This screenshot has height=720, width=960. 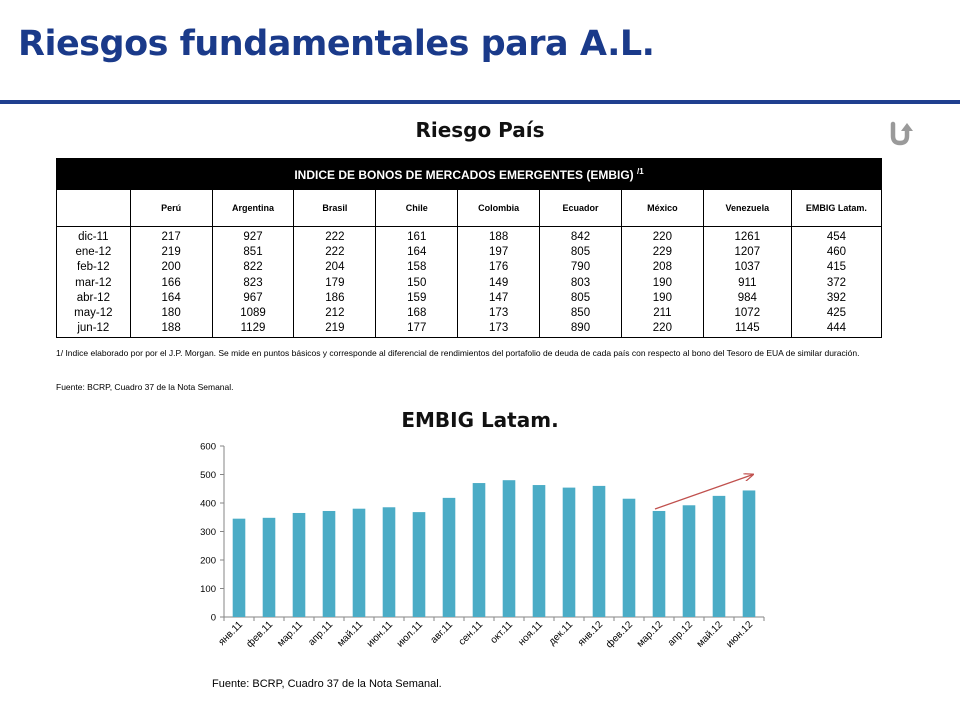 I want to click on x-tick-label: дек.11, so click(x=561, y=633).